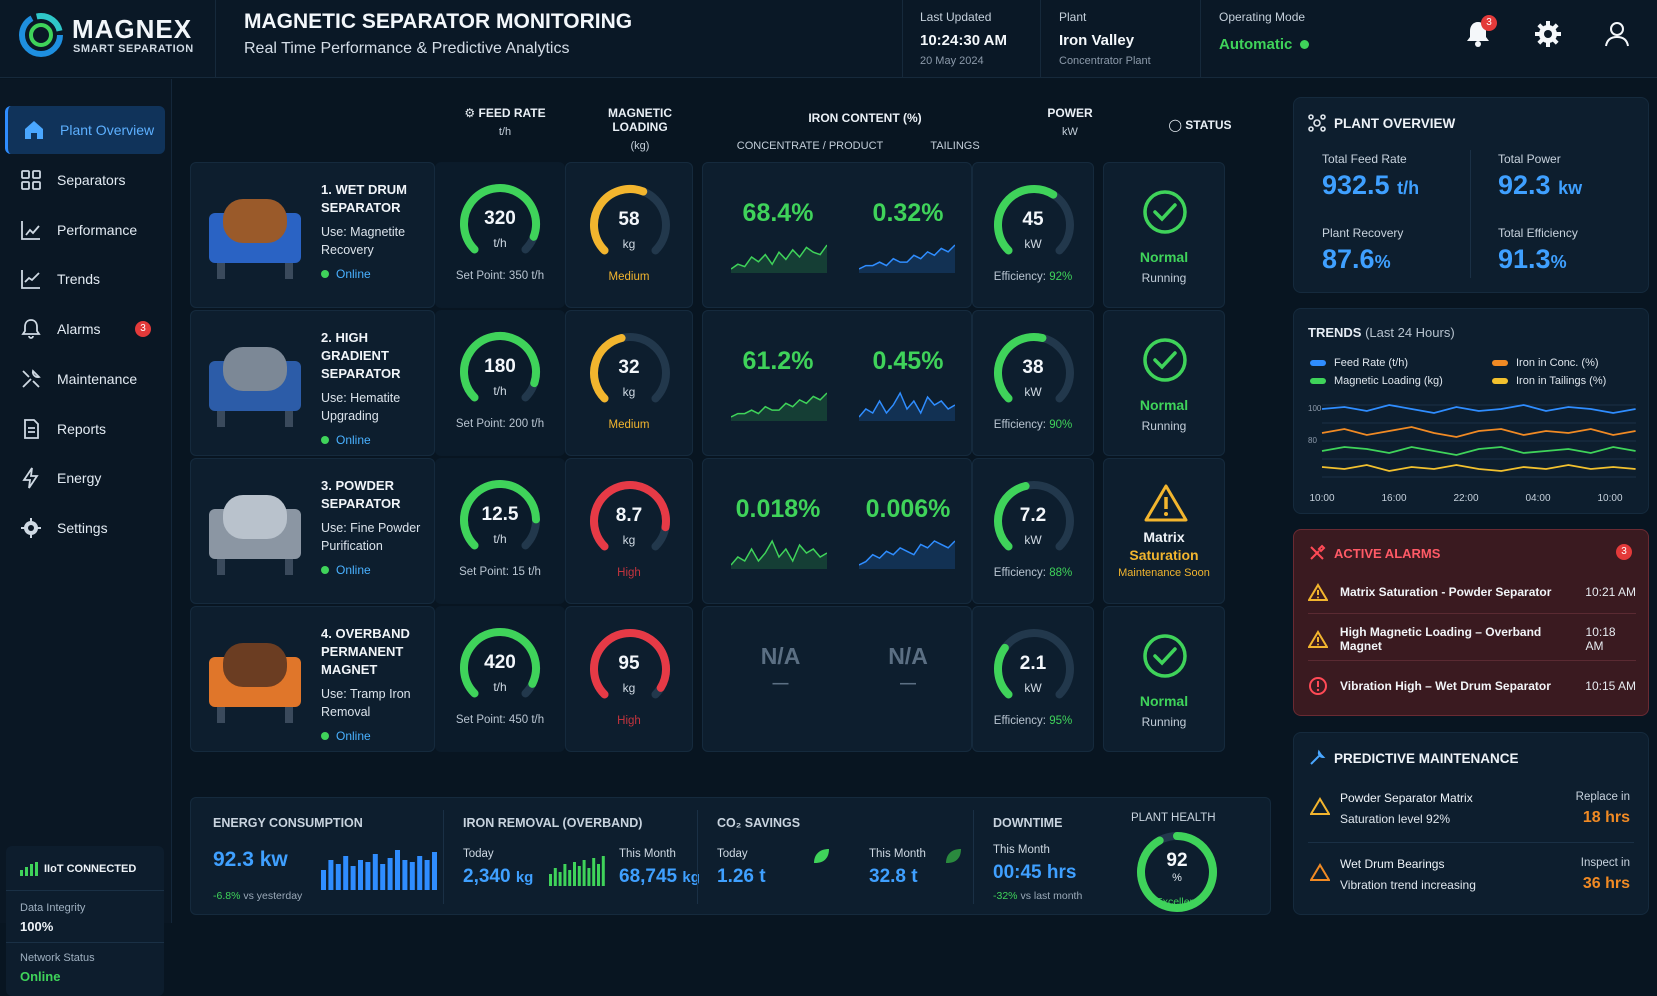  I want to click on power-value: 38, so click(1033, 367).